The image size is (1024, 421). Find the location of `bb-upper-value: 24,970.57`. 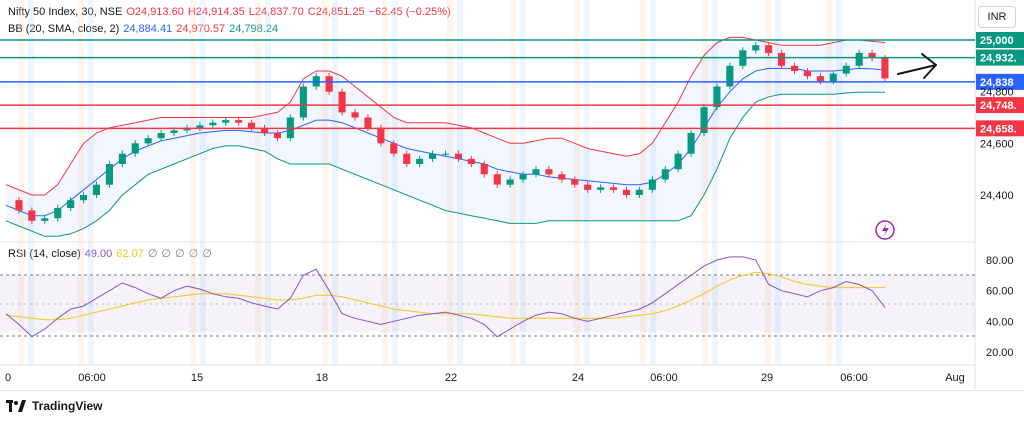

bb-upper-value: 24,970.57 is located at coordinates (201, 29).